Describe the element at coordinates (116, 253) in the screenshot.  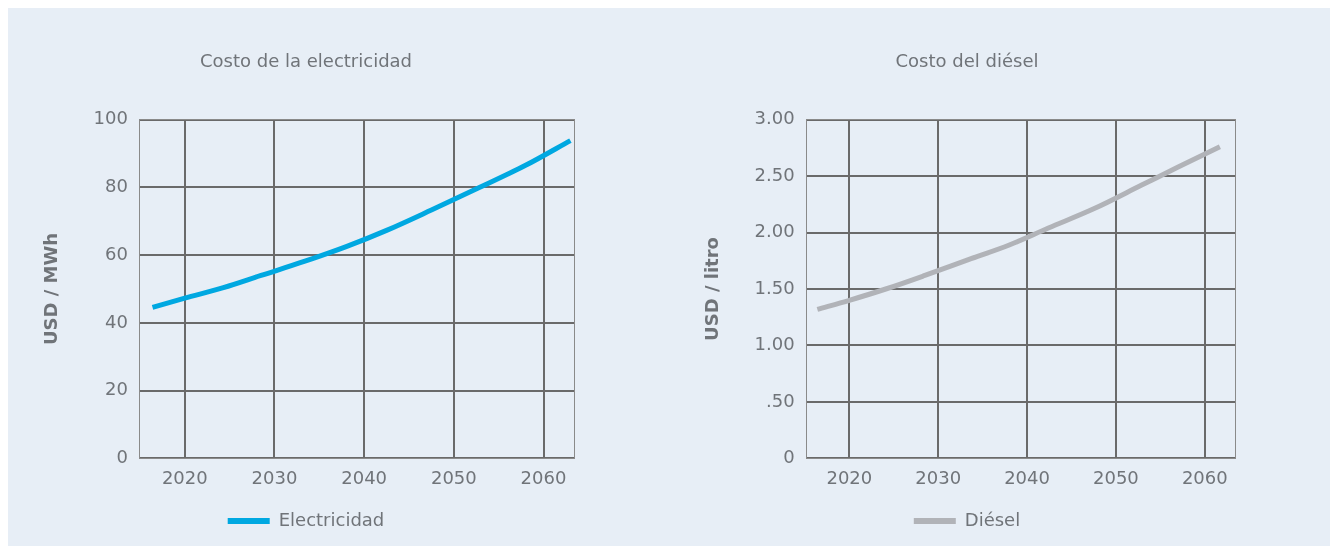
I see `y-tick-label: 60` at that location.